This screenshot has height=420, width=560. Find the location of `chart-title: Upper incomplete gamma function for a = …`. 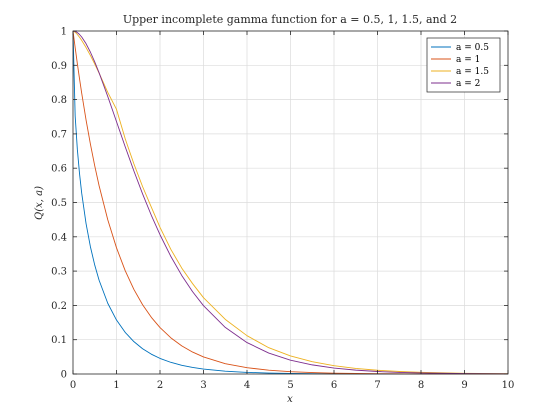

chart-title: Upper incomplete gamma function for a = … is located at coordinates (290, 19).